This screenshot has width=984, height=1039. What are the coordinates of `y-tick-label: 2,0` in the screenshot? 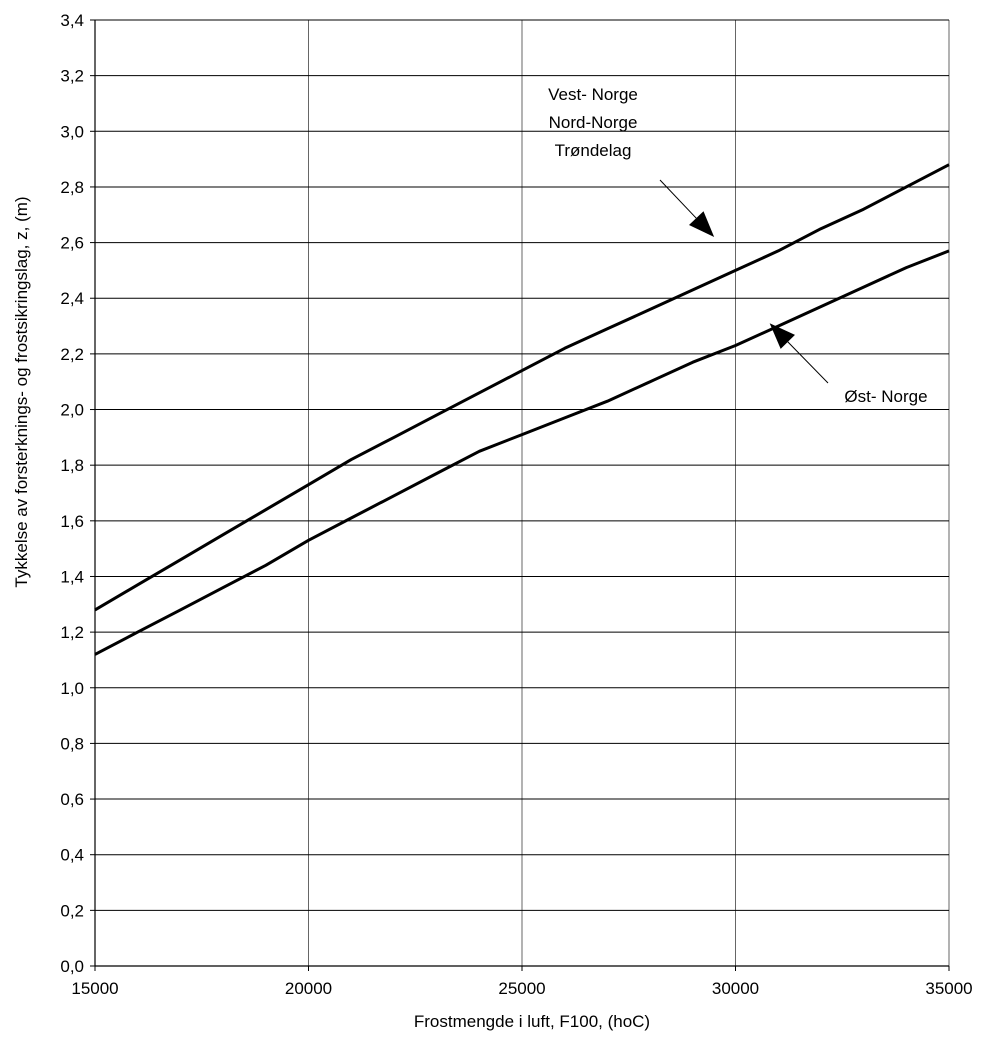 It's located at (72, 410).